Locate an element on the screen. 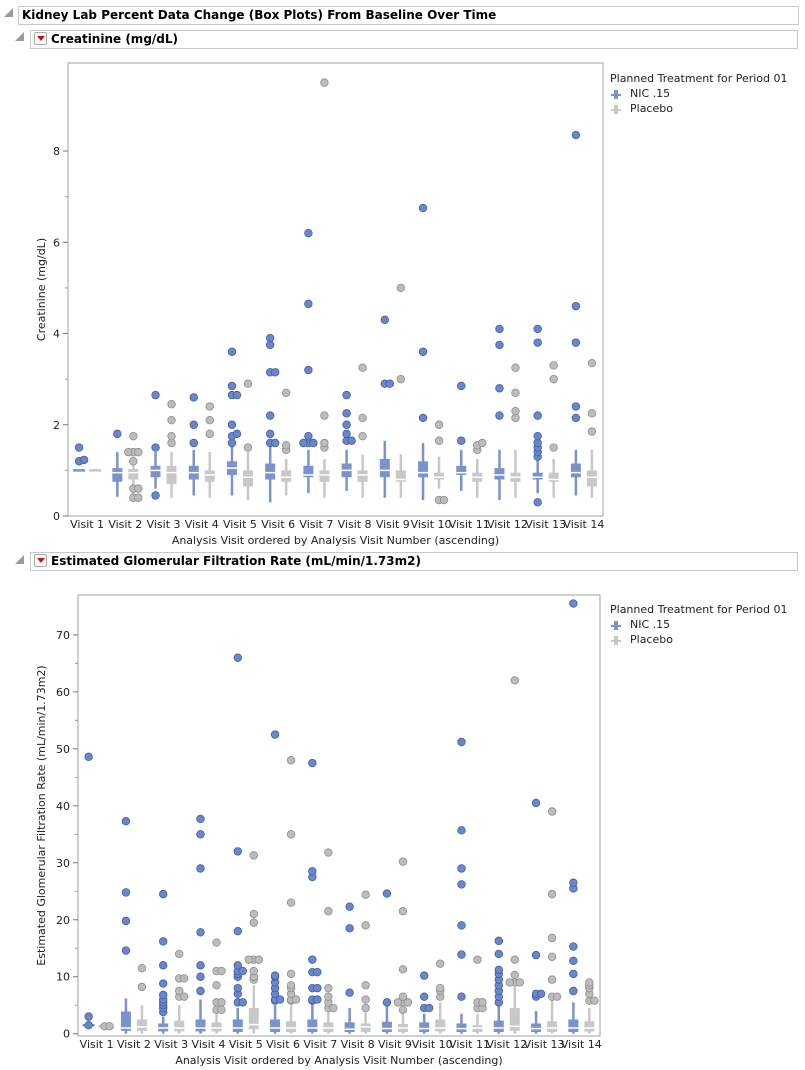 This screenshot has height=1070, width=805. collapse-report-icon is located at coordinates (8, 12).